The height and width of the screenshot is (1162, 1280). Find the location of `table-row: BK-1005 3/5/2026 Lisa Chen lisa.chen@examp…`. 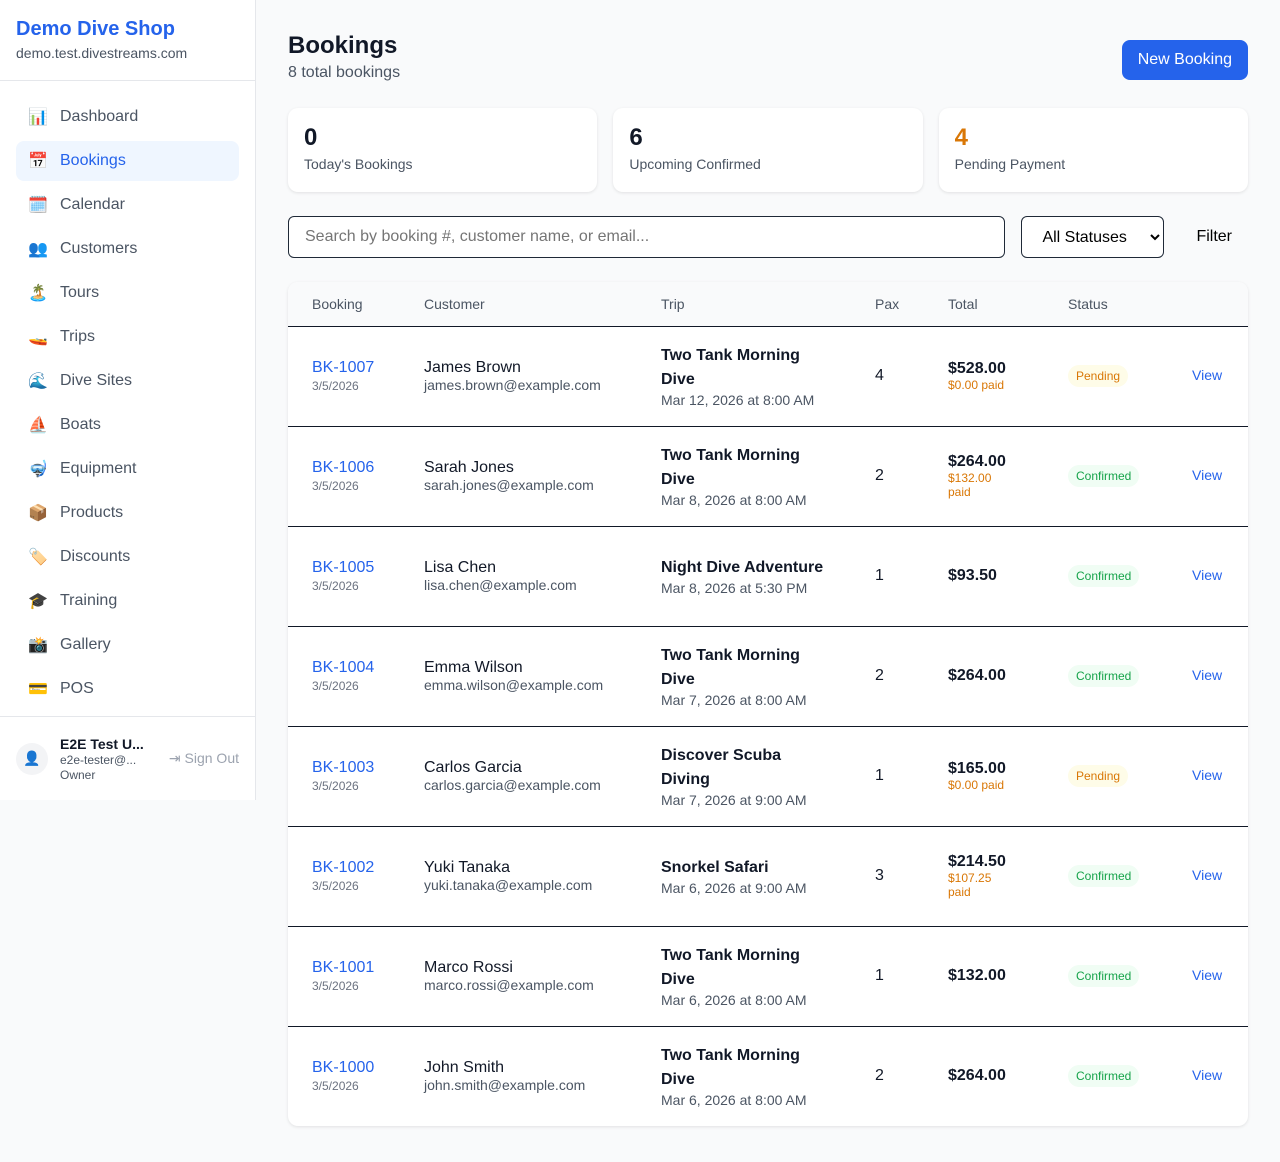

table-row: BK-1005 3/5/2026 Lisa Chen lisa.chen@examp… is located at coordinates (768, 576).